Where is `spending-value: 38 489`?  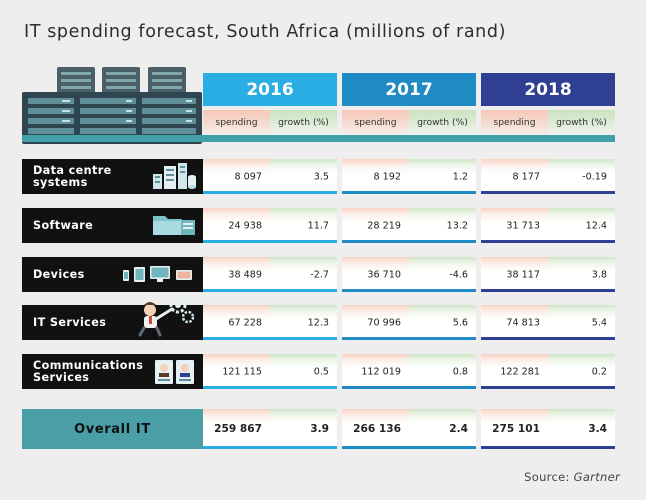 spending-value: 38 489 is located at coordinates (245, 274).